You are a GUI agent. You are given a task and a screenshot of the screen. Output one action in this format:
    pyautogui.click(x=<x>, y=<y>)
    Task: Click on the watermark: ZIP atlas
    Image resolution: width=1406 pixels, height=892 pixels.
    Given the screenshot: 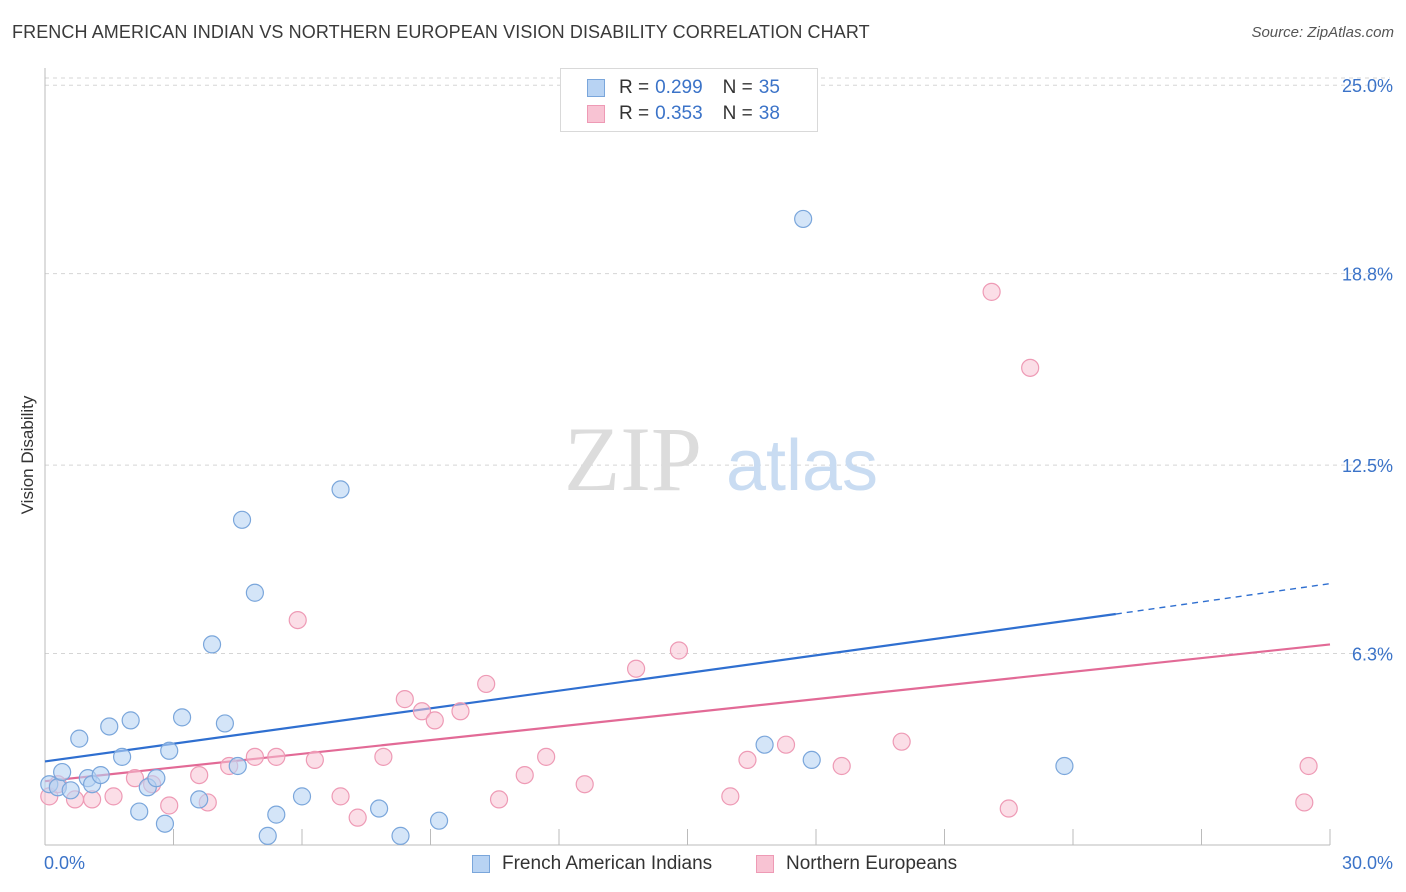 What is the action you would take?
    pyautogui.click(x=721, y=459)
    